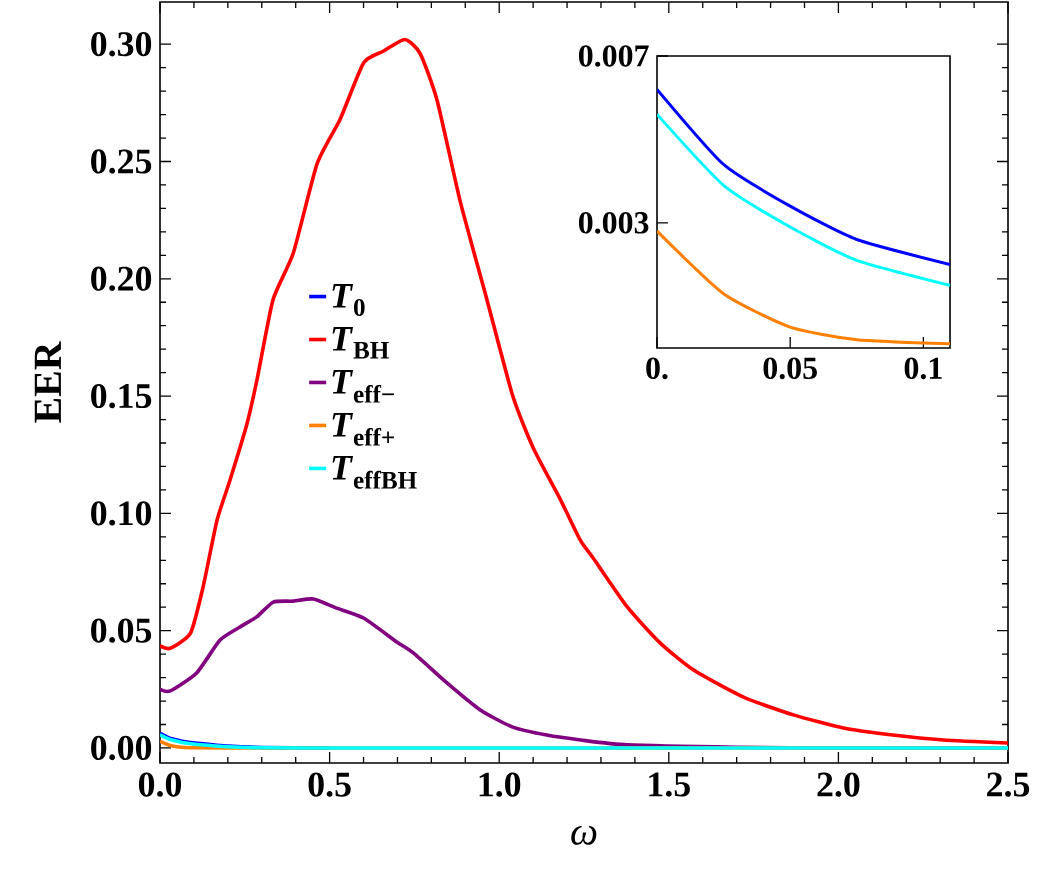 The width and height of the screenshot is (1042, 894). I want to click on y-tick-label: 0.003, so click(613, 223).